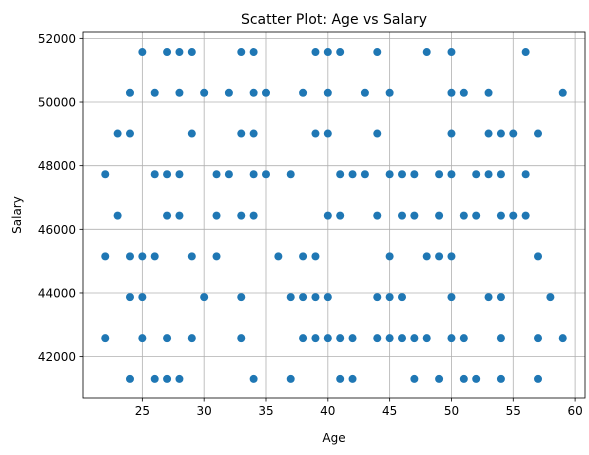 This screenshot has width=589, height=455. What do you see at coordinates (513, 411) in the screenshot?
I see `x-tick-label: 55` at bounding box center [513, 411].